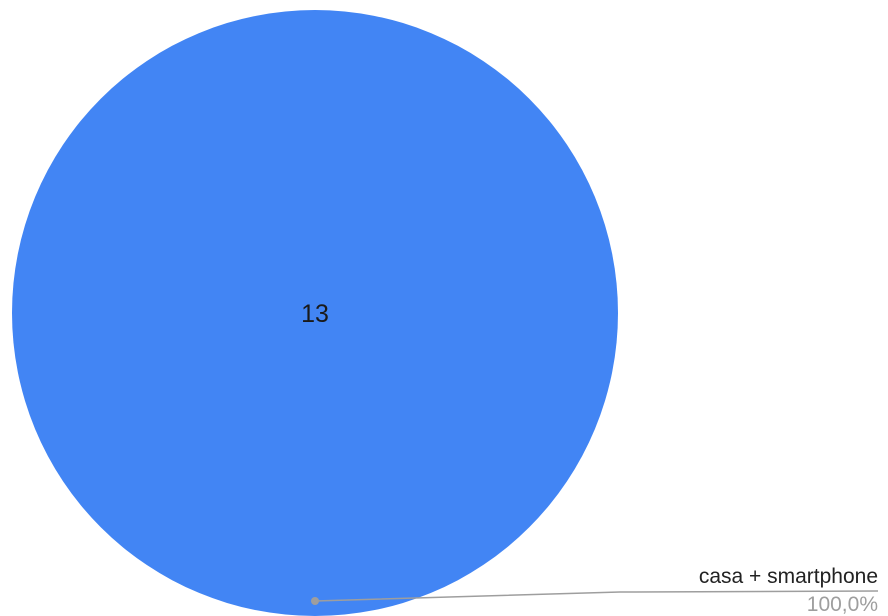 Image resolution: width=888 pixels, height=616 pixels. Describe the element at coordinates (842, 604) in the screenshot. I see `legend-percent: 100,0%` at that location.